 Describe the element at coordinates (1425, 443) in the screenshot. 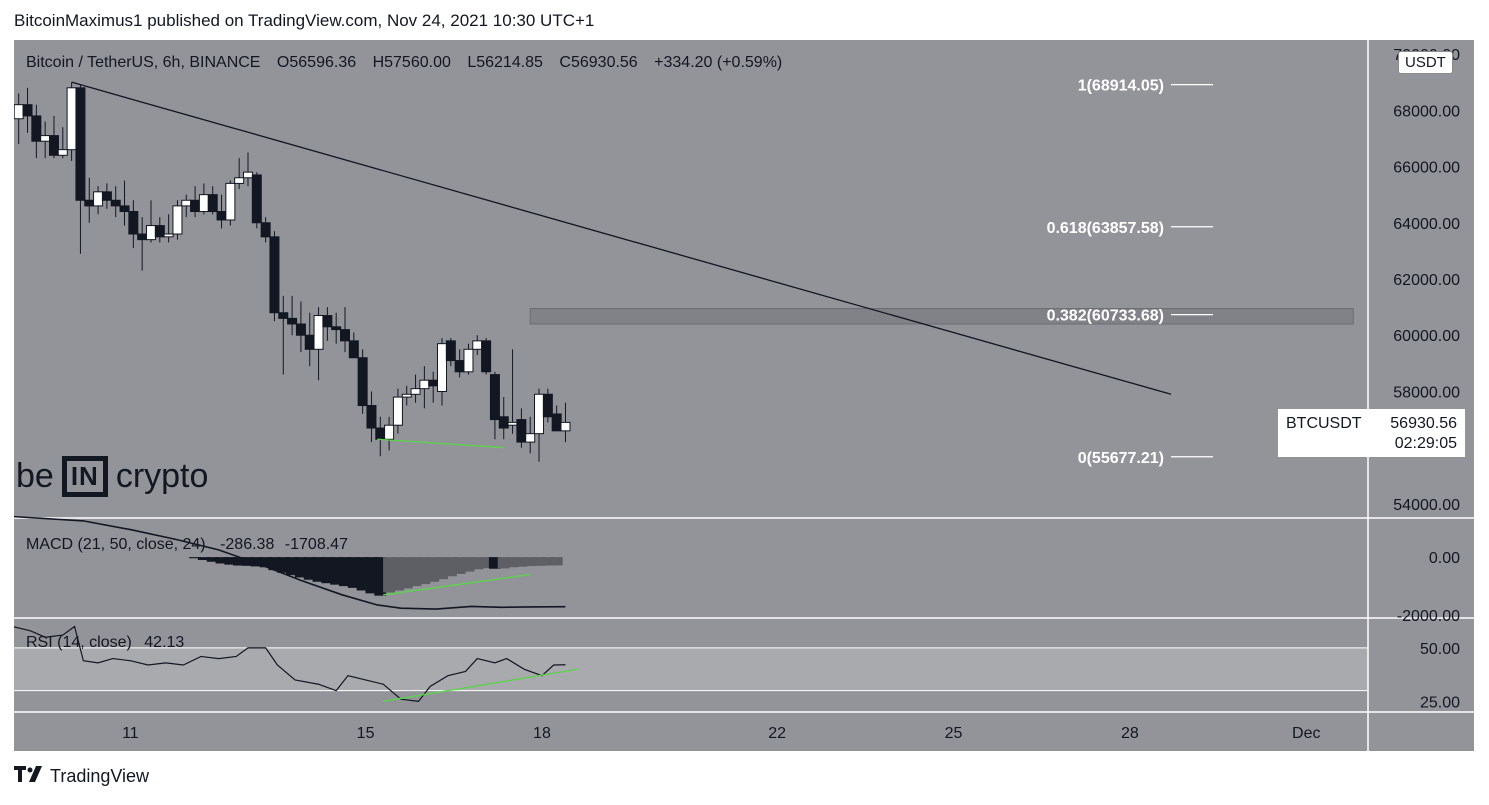

I see `bar-countdown: 02:29:05` at that location.